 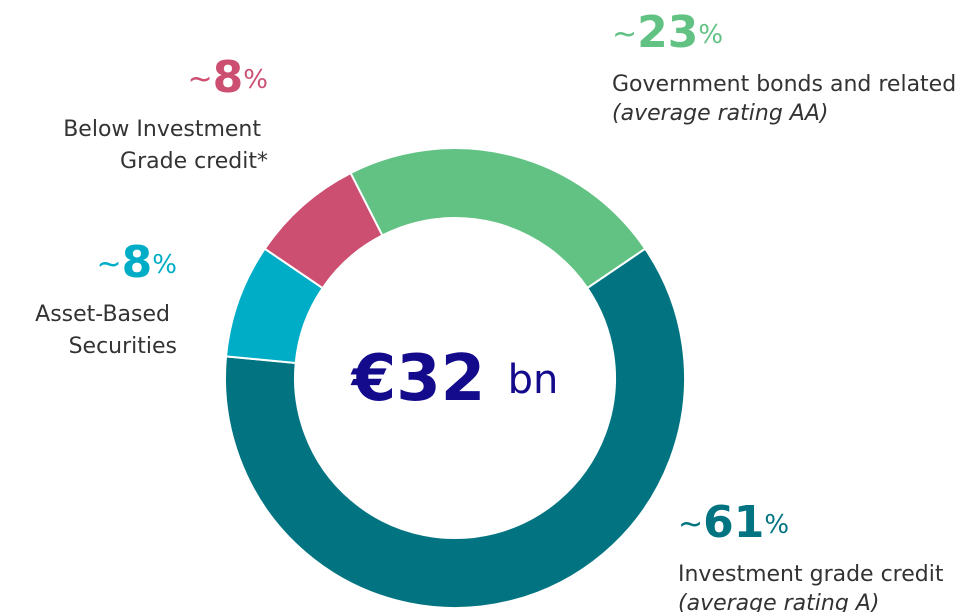 What do you see at coordinates (106, 330) in the screenshot?
I see `category-label: Asset-Based Securities` at bounding box center [106, 330].